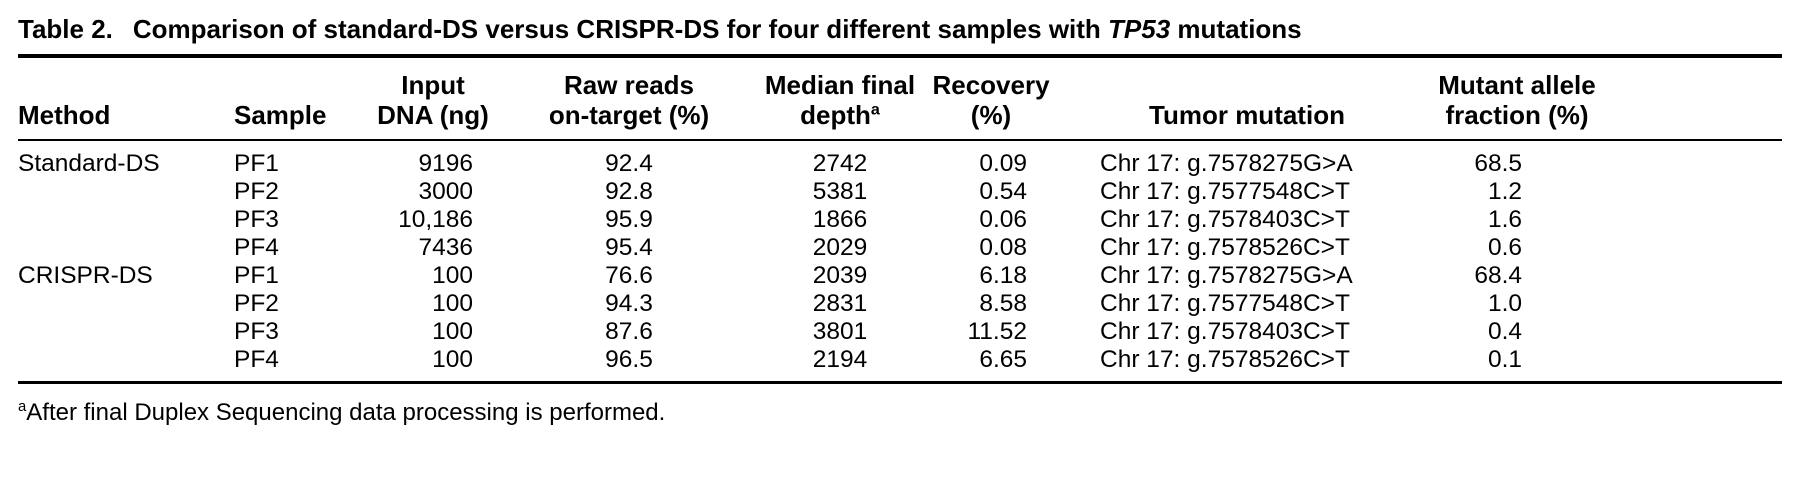  I want to click on header-line: (%), so click(991, 114).